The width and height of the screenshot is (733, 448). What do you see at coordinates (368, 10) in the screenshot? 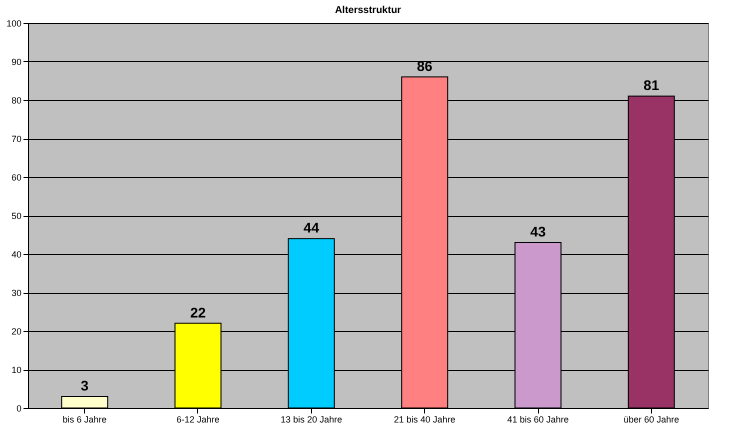
I see `chart-title: Altersstruktur` at bounding box center [368, 10].